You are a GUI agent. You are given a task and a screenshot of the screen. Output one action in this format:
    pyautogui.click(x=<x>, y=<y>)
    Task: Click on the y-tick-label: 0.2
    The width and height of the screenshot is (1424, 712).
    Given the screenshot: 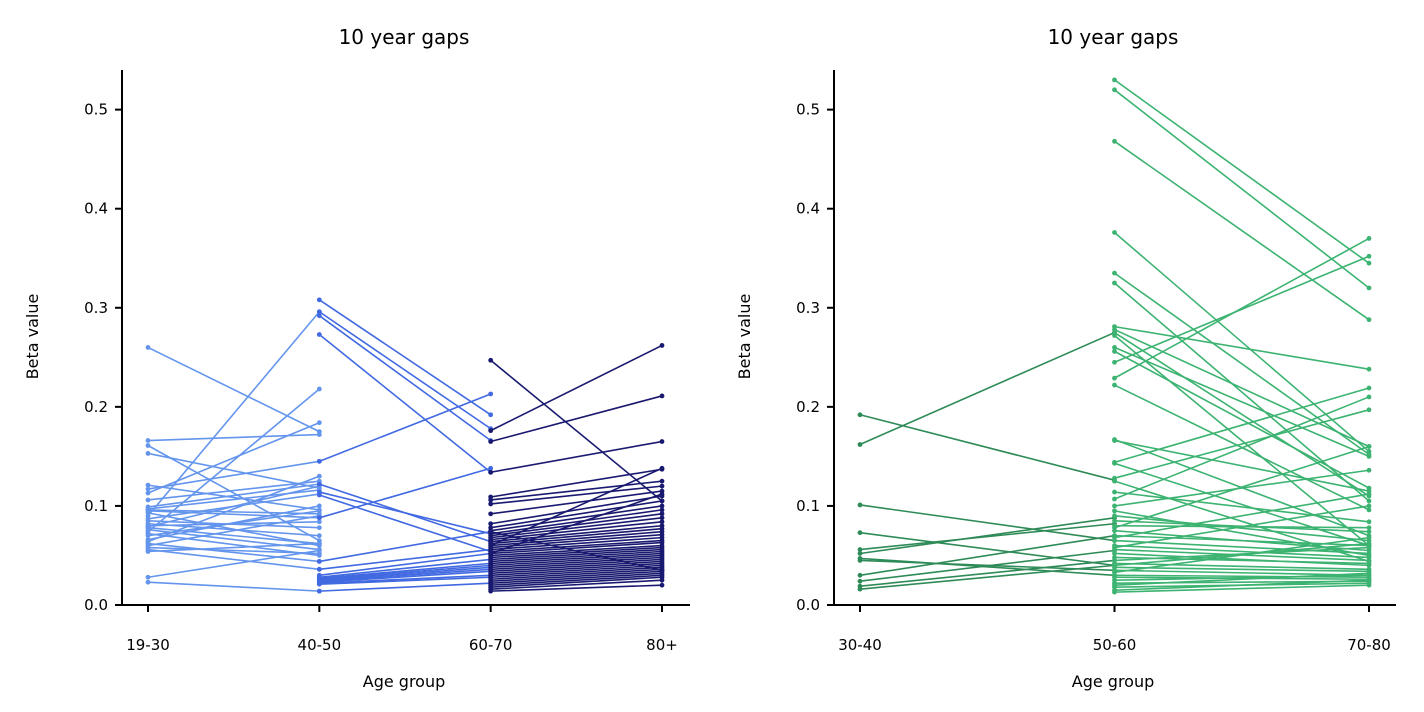 What is the action you would take?
    pyautogui.click(x=808, y=407)
    